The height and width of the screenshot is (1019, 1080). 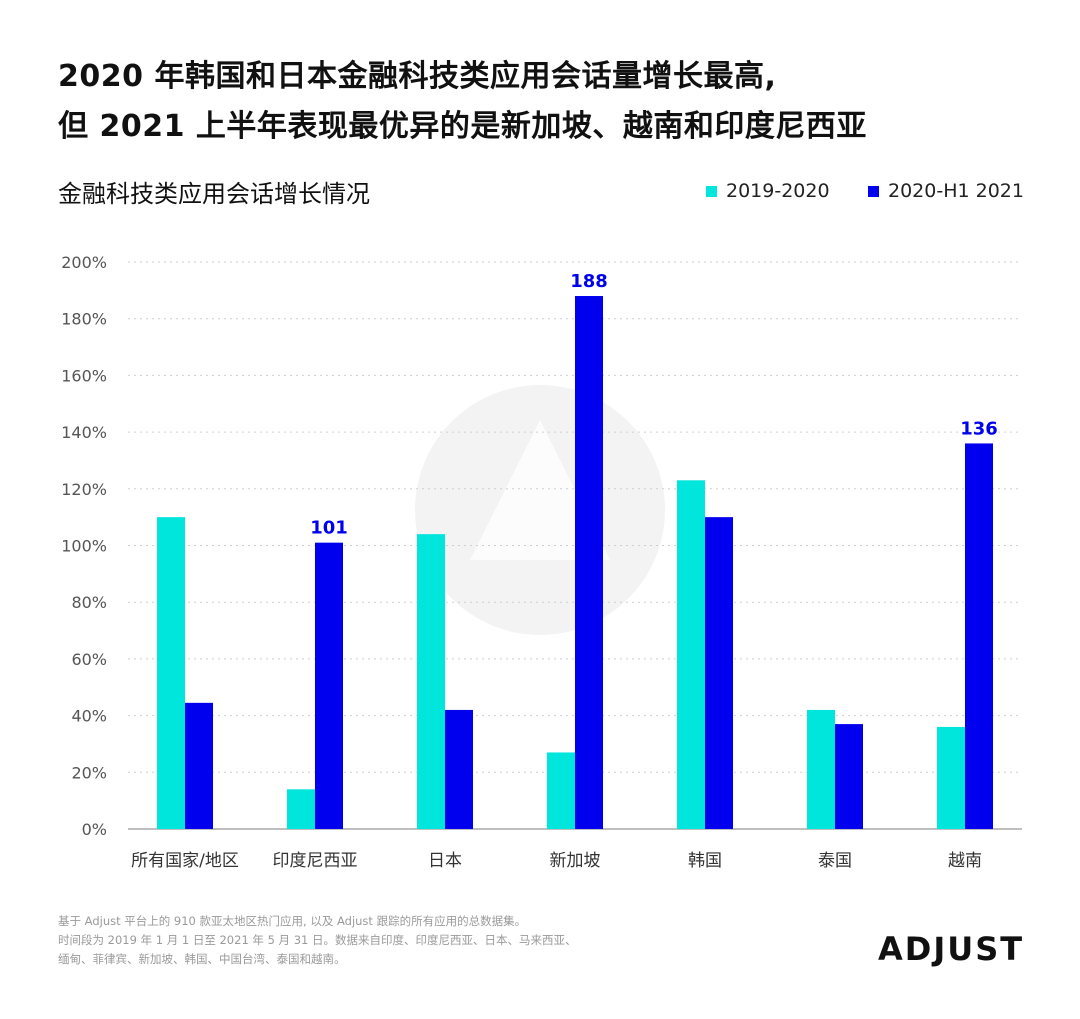 What do you see at coordinates (214, 194) in the screenshot?
I see `chart-title: 金融科技类应用会话增长情况` at bounding box center [214, 194].